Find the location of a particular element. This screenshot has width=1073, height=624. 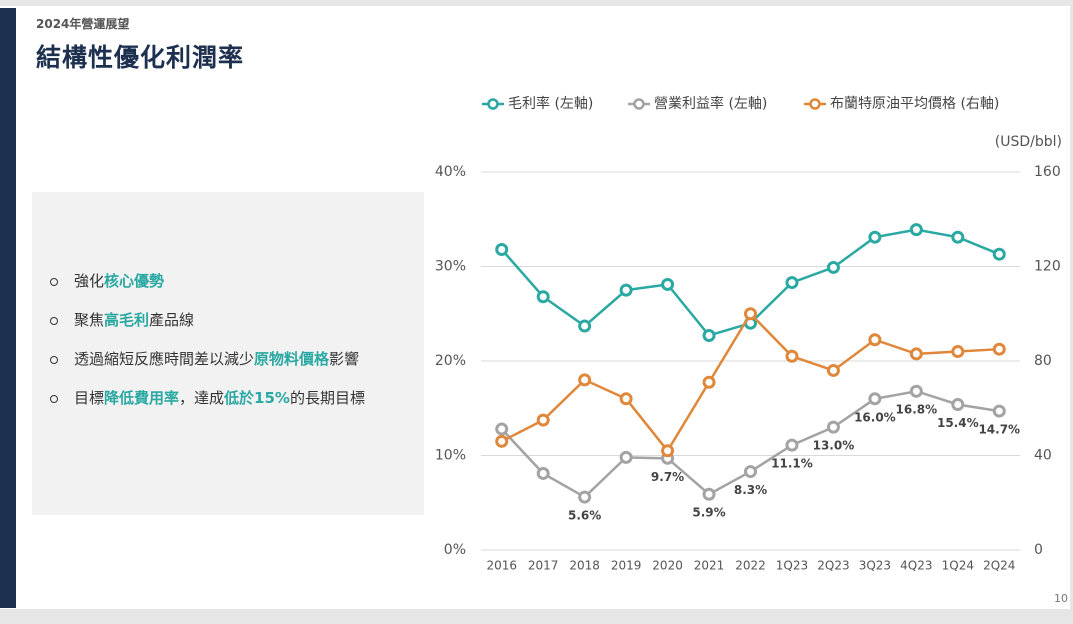

data-label: 9.7% is located at coordinates (667, 477).